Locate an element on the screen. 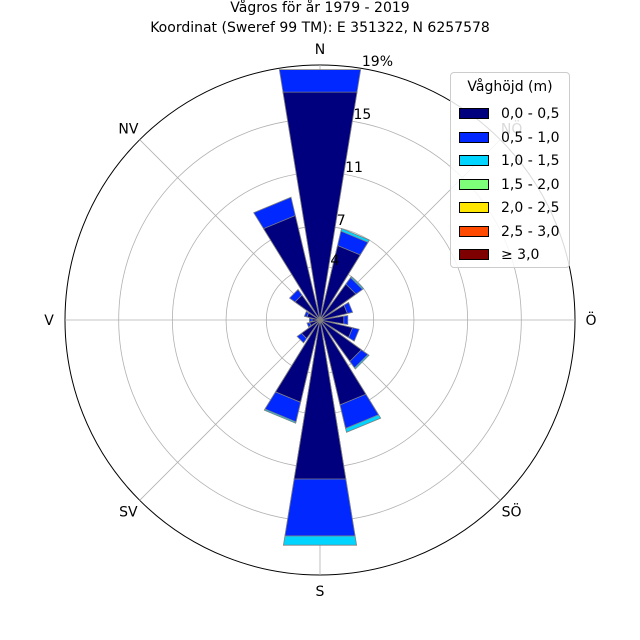 The width and height of the screenshot is (640, 640). direction-label: SV is located at coordinates (128, 513).